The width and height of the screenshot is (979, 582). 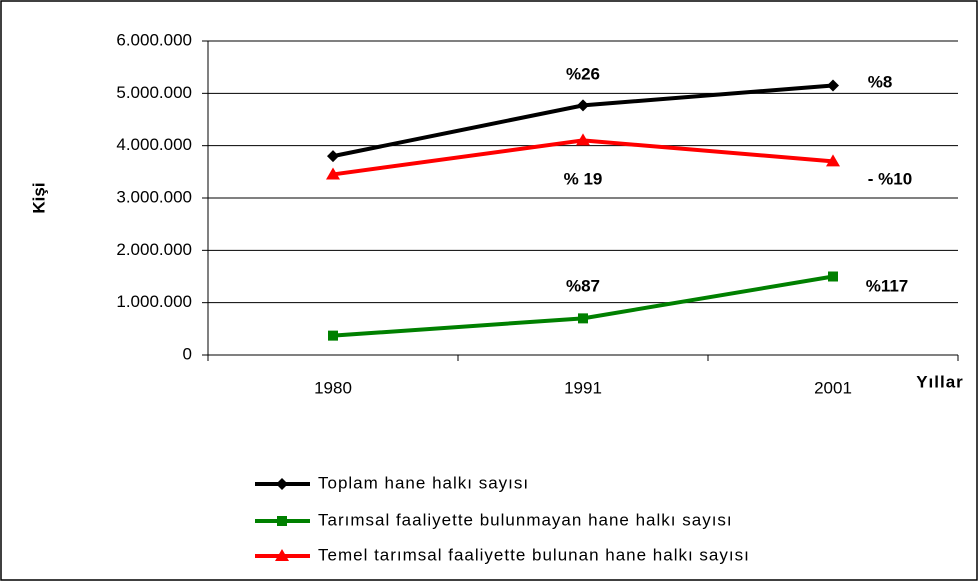 What do you see at coordinates (333, 387) in the screenshot?
I see `x-tick-label: 1980` at bounding box center [333, 387].